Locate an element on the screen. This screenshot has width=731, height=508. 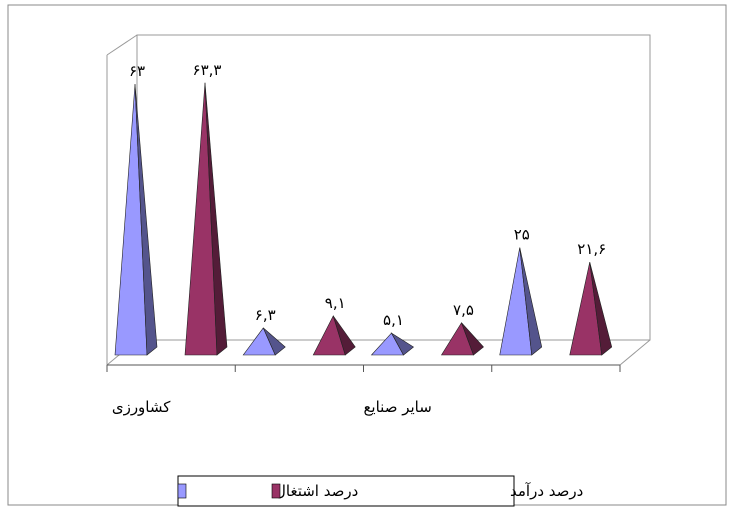
legend-label: درصد درآمد is located at coordinates (546, 491).